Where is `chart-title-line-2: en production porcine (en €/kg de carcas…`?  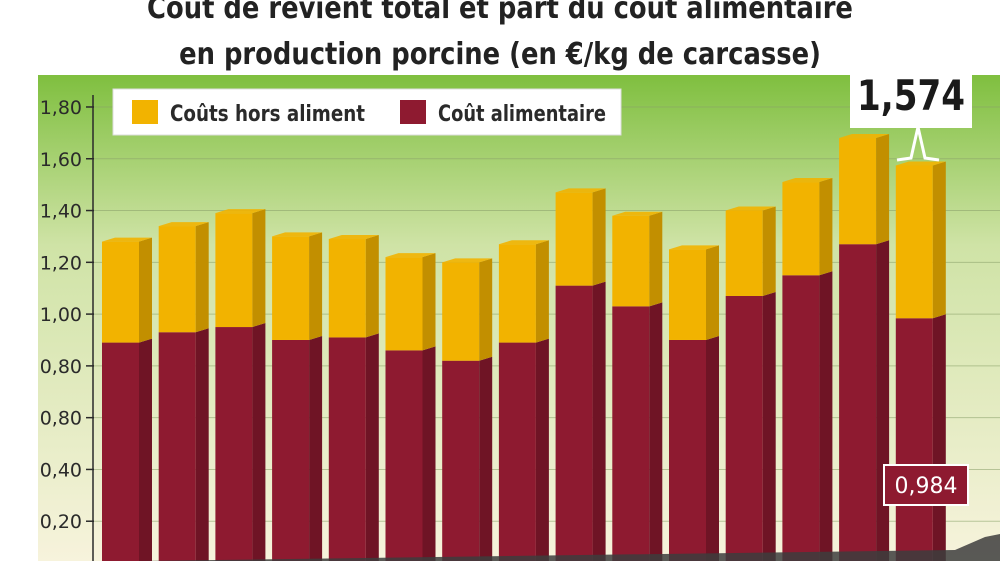 chart-title-line-2: en production porcine (en €/kg de carcas… is located at coordinates (500, 54).